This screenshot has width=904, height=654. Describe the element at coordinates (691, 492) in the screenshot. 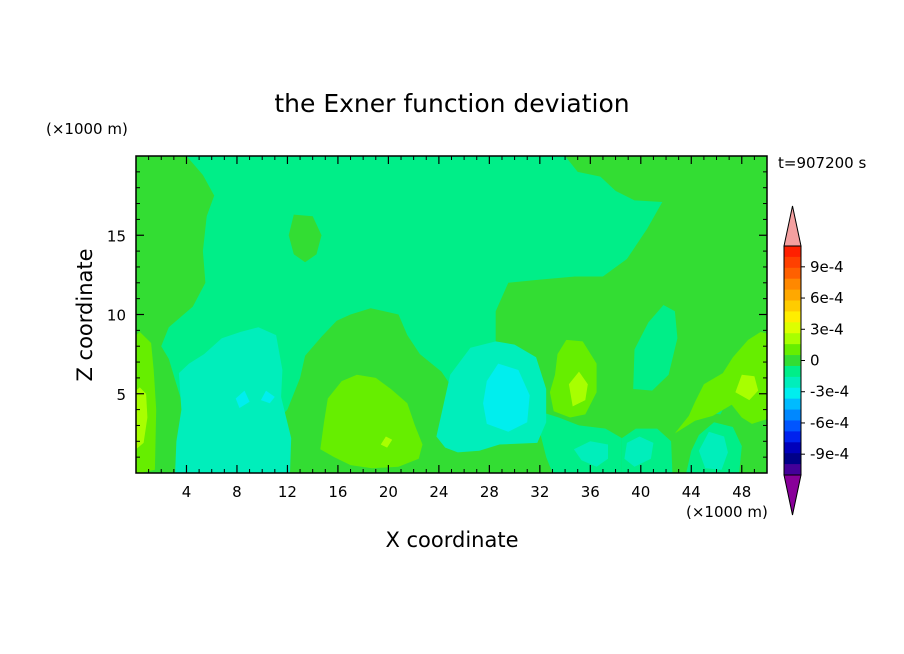

I see `x-tick-label: 44` at that location.